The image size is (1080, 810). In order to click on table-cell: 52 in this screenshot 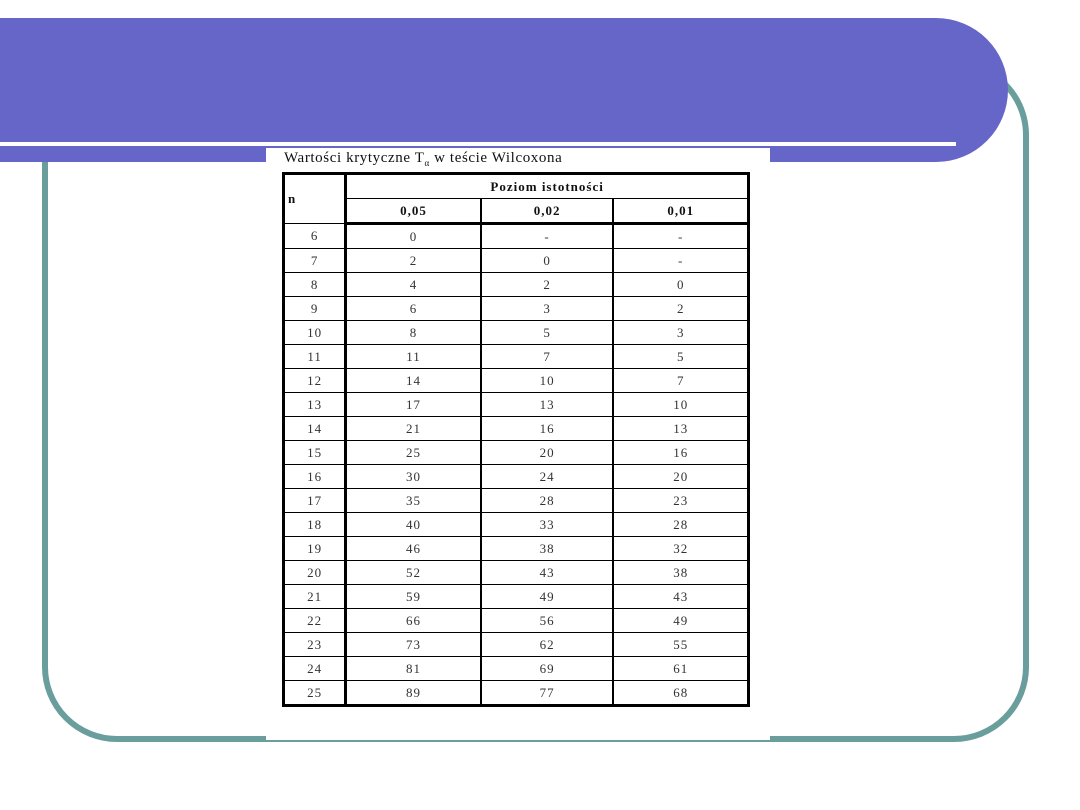, I will do `click(413, 572)`.